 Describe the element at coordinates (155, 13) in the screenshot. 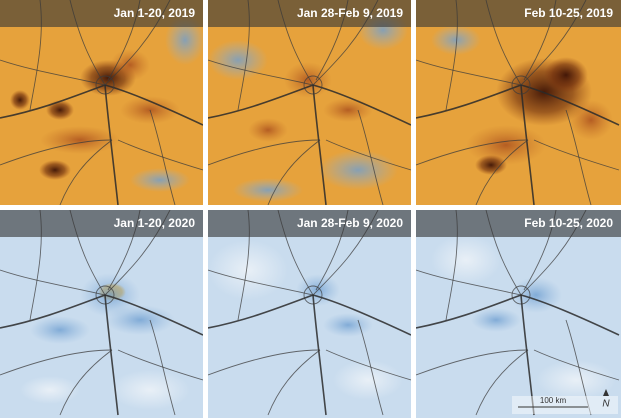

I see `panel-label: Jan 1-20, 2019` at that location.